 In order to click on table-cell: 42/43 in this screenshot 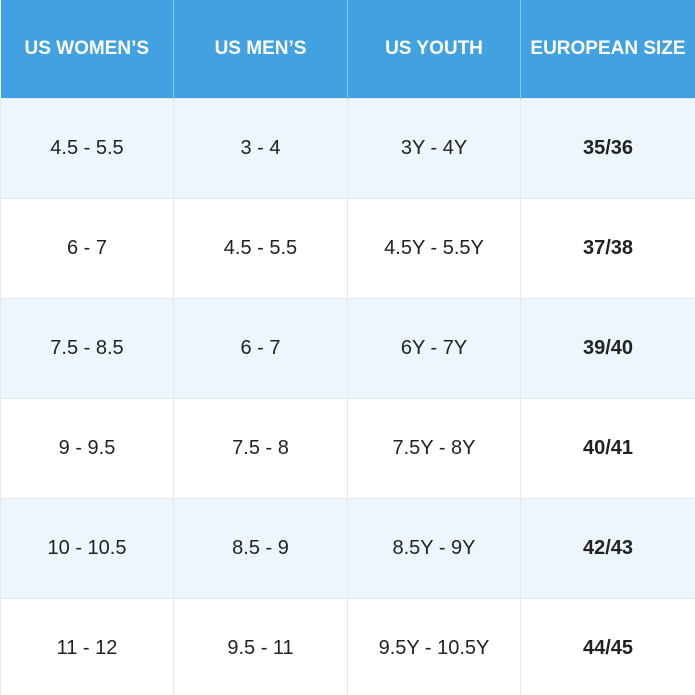, I will do `click(607, 548)`.